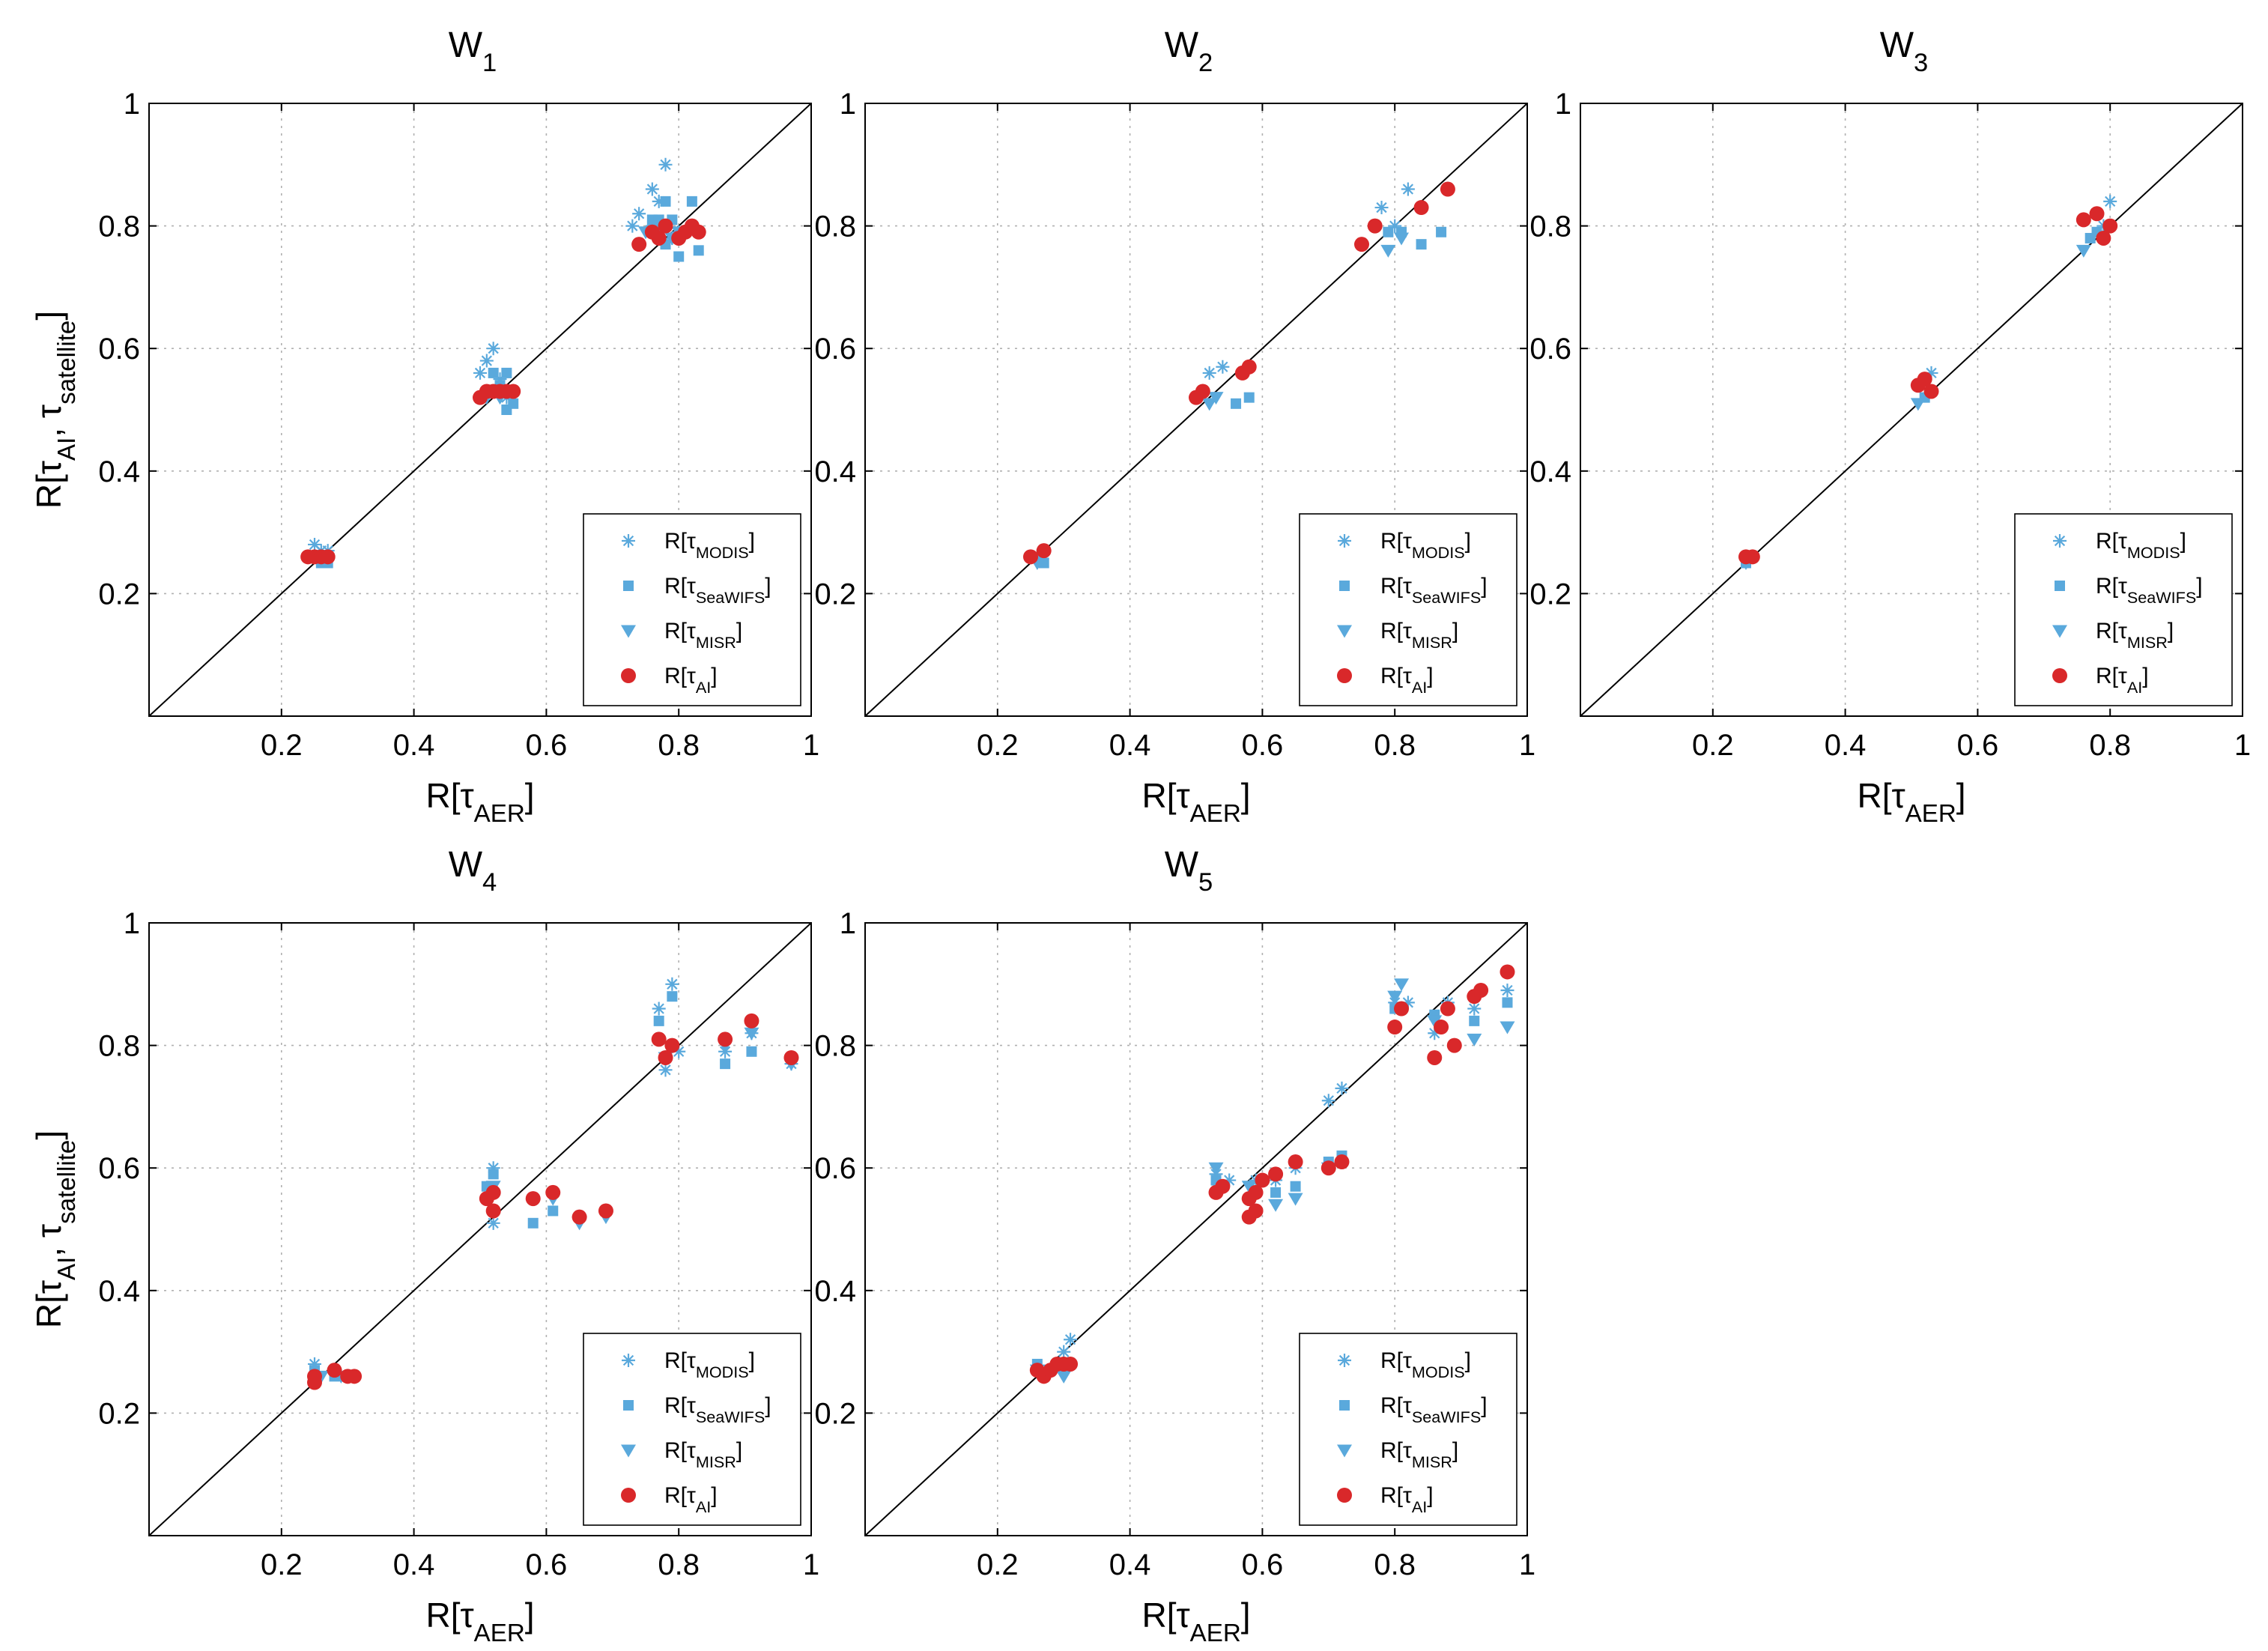  What do you see at coordinates (473, 51) in the screenshot?
I see `panel-title: W1` at bounding box center [473, 51].